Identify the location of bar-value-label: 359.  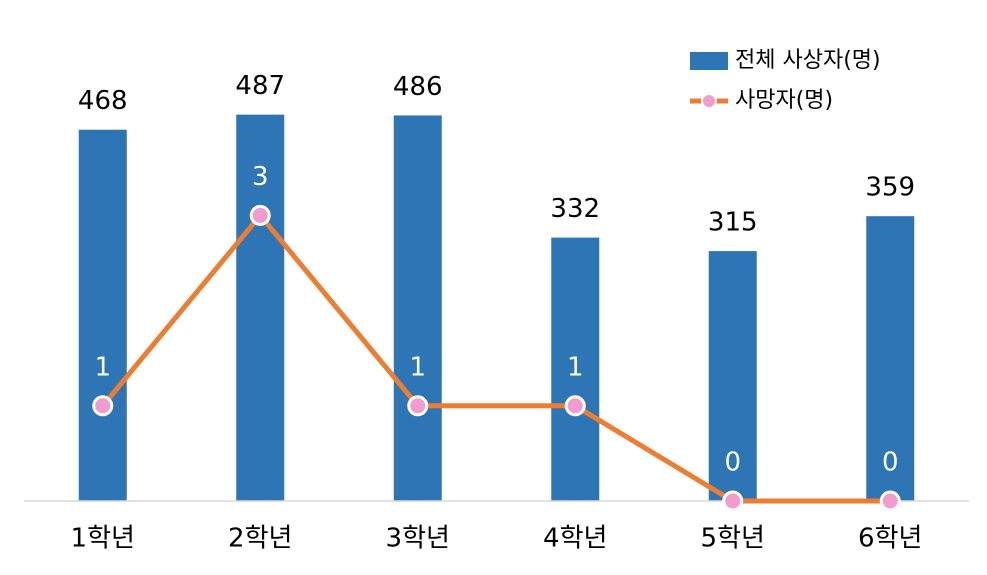
(890, 188).